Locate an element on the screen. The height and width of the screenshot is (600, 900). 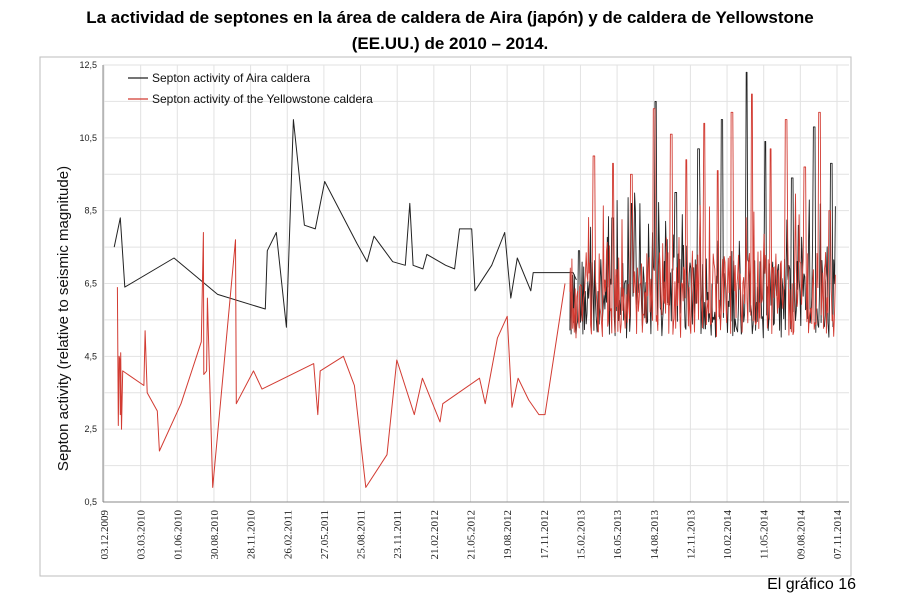
series-line-yellowstone-dense is located at coordinates (702, 216).